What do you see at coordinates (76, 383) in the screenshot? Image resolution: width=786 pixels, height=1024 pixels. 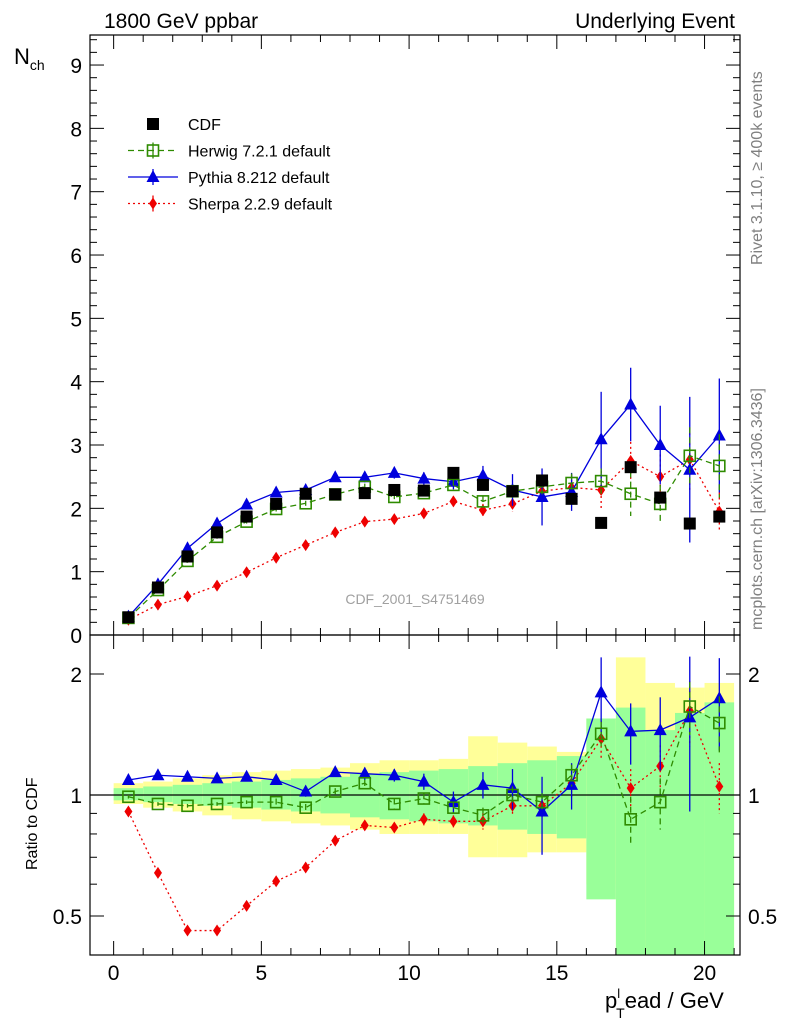 I see `y-tick-label: 4` at bounding box center [76, 383].